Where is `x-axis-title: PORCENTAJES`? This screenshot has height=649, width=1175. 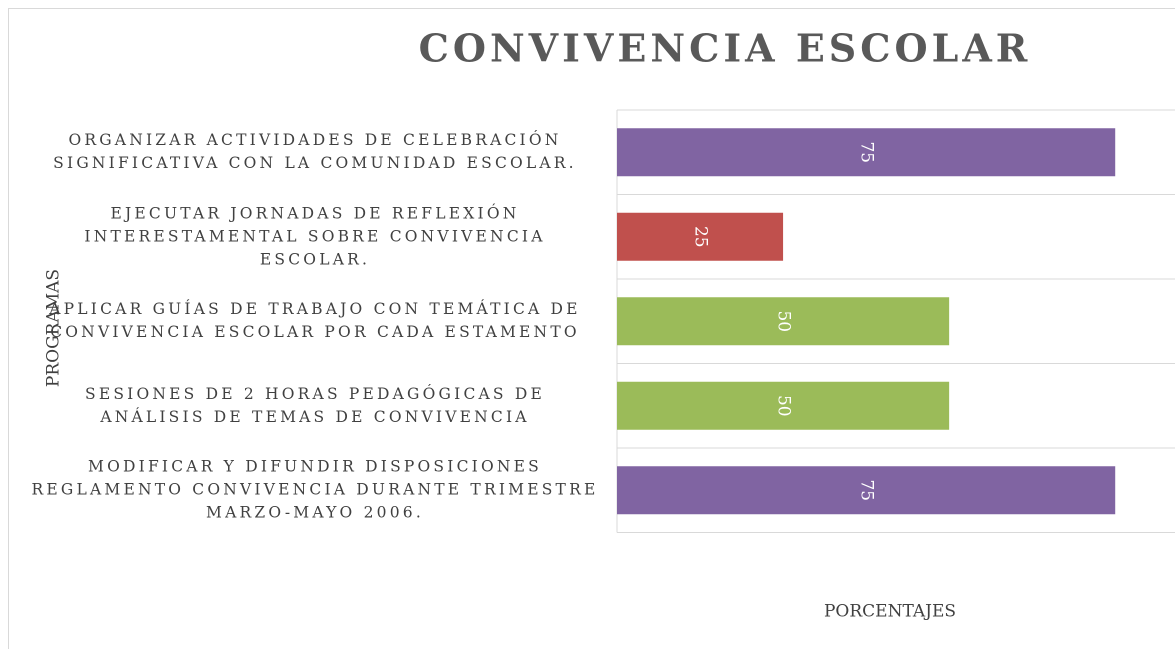
x-axis-title: PORCENTAJES is located at coordinates (890, 612).